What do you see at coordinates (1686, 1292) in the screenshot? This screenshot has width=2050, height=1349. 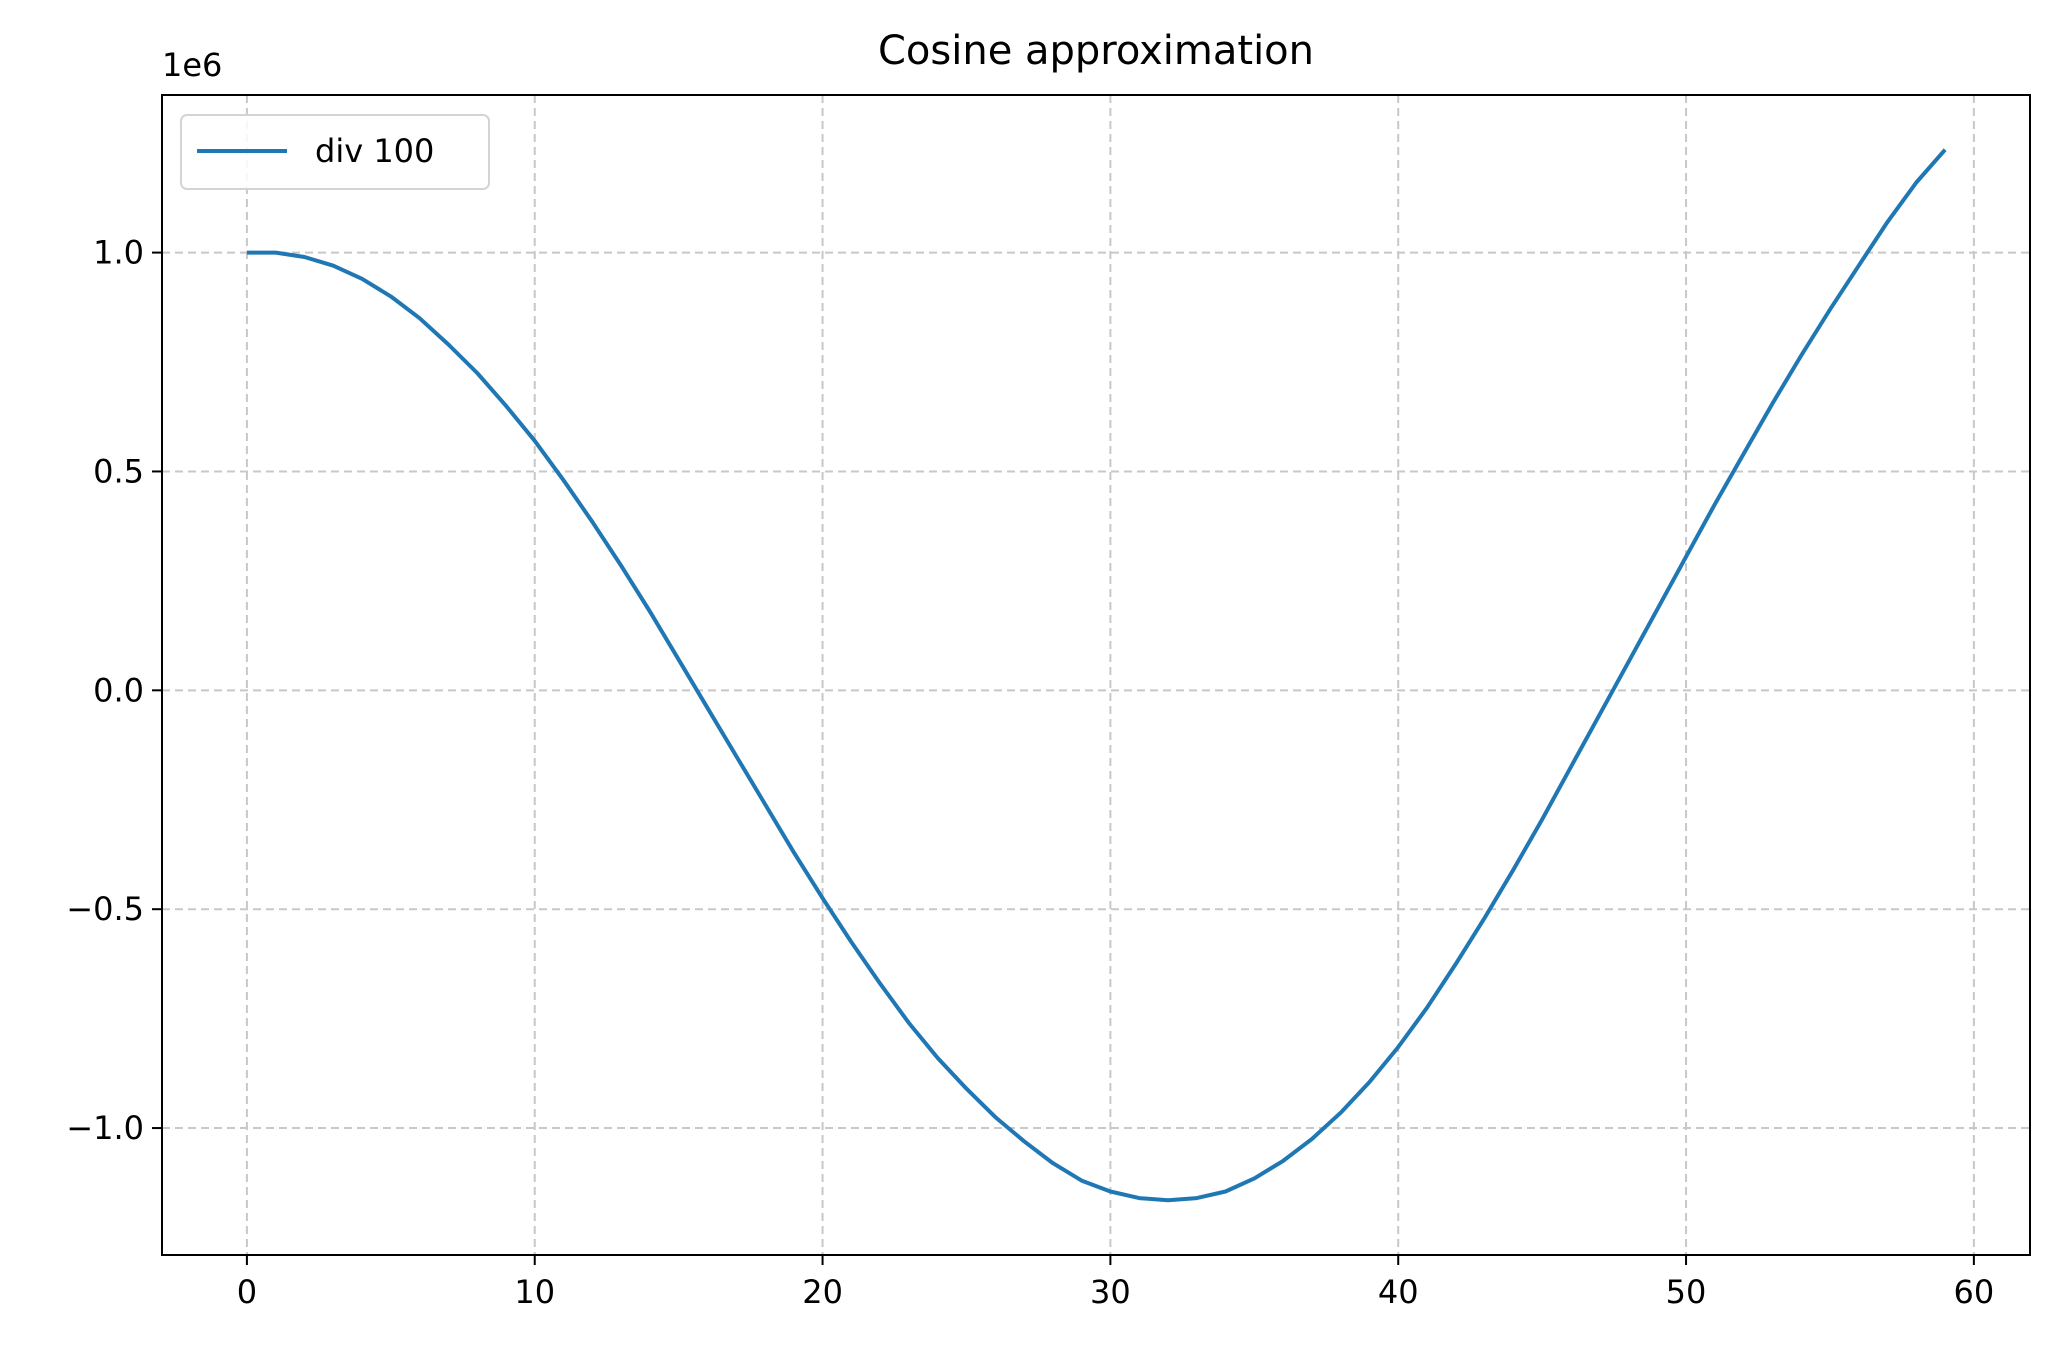 I see `x-tick-label: 50` at bounding box center [1686, 1292].